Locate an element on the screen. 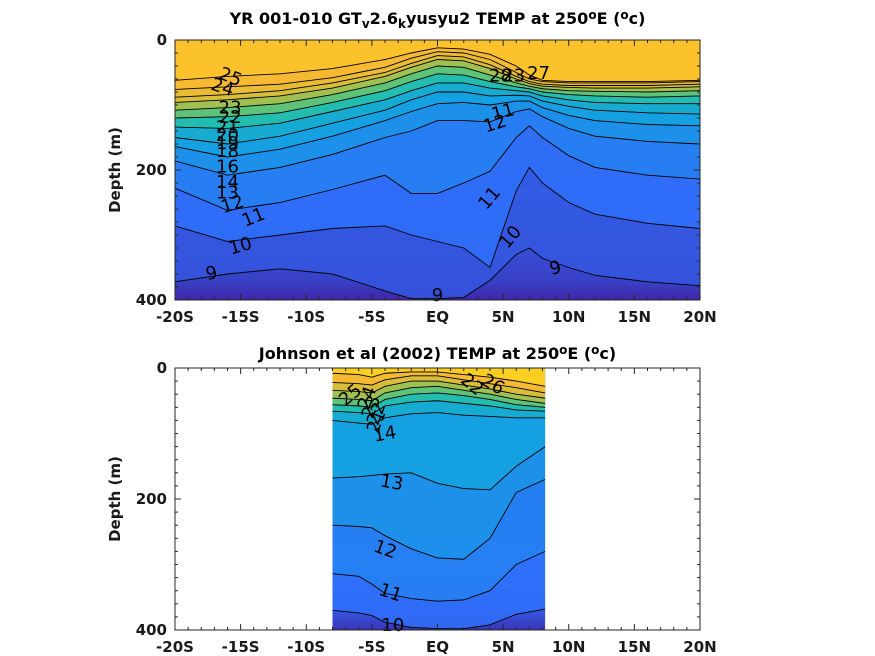  title-part: v is located at coordinates (366, 24).